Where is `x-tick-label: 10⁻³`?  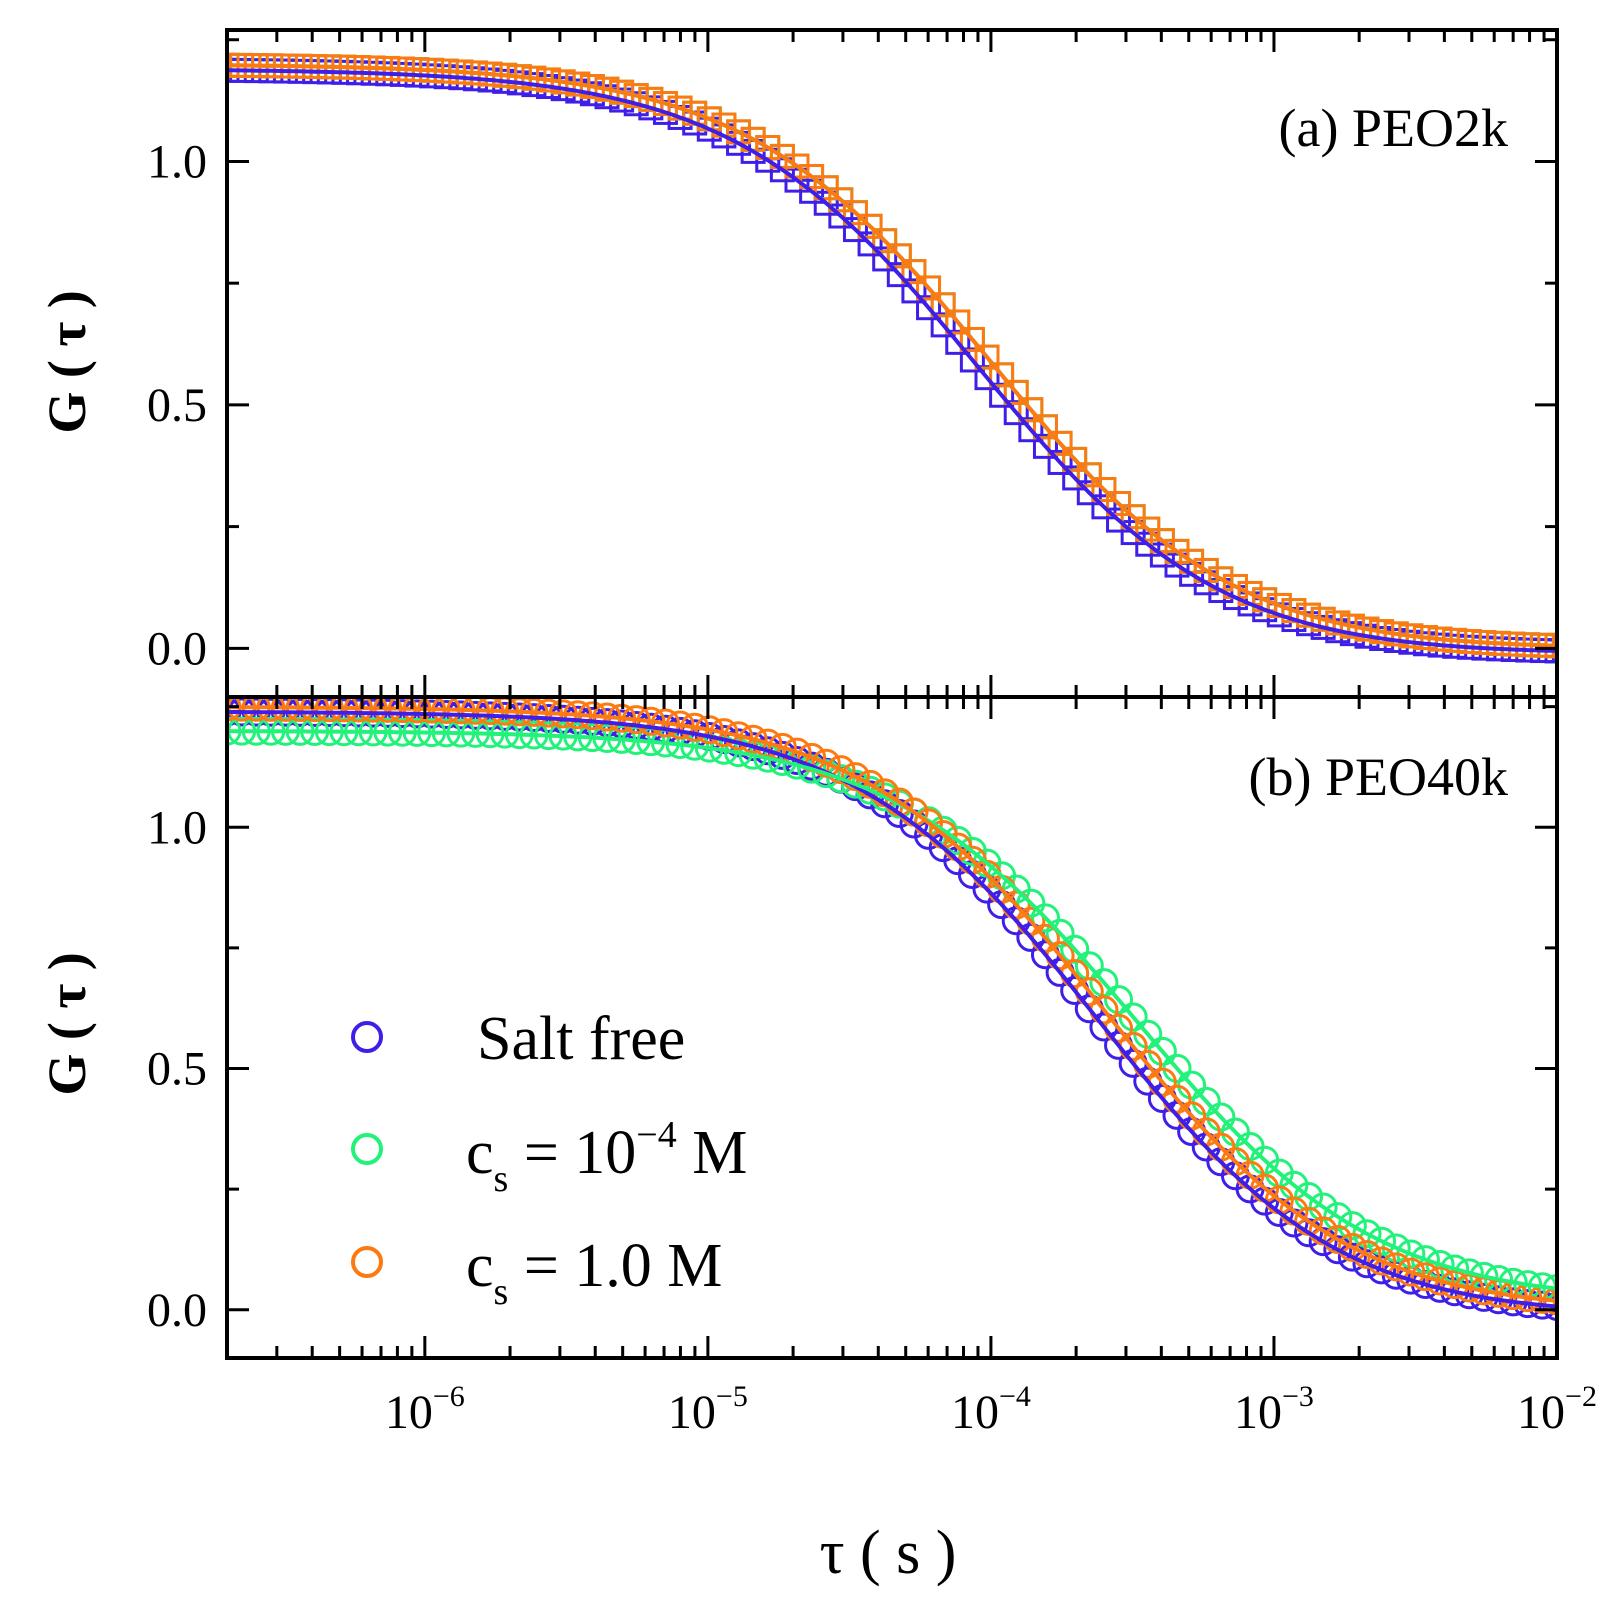 x-tick-label: 10⁻³ is located at coordinates (1274, 1409).